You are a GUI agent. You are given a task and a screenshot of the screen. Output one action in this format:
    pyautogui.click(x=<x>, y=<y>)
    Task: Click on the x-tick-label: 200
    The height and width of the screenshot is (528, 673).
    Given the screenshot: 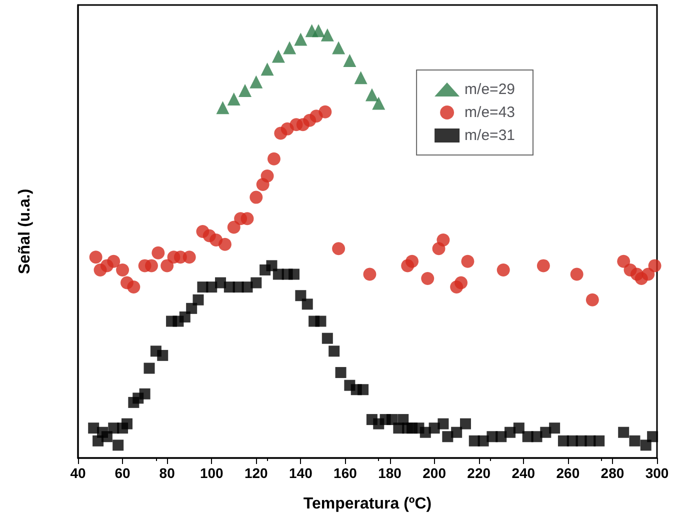 What is the action you would take?
    pyautogui.click(x=434, y=473)
    